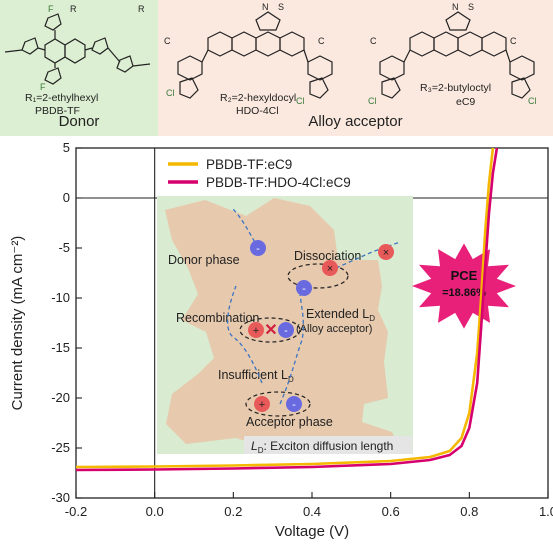 The width and height of the screenshot is (553, 553). What do you see at coordinates (155, 511) in the screenshot?
I see `x-tick-label: 0.0` at bounding box center [155, 511].